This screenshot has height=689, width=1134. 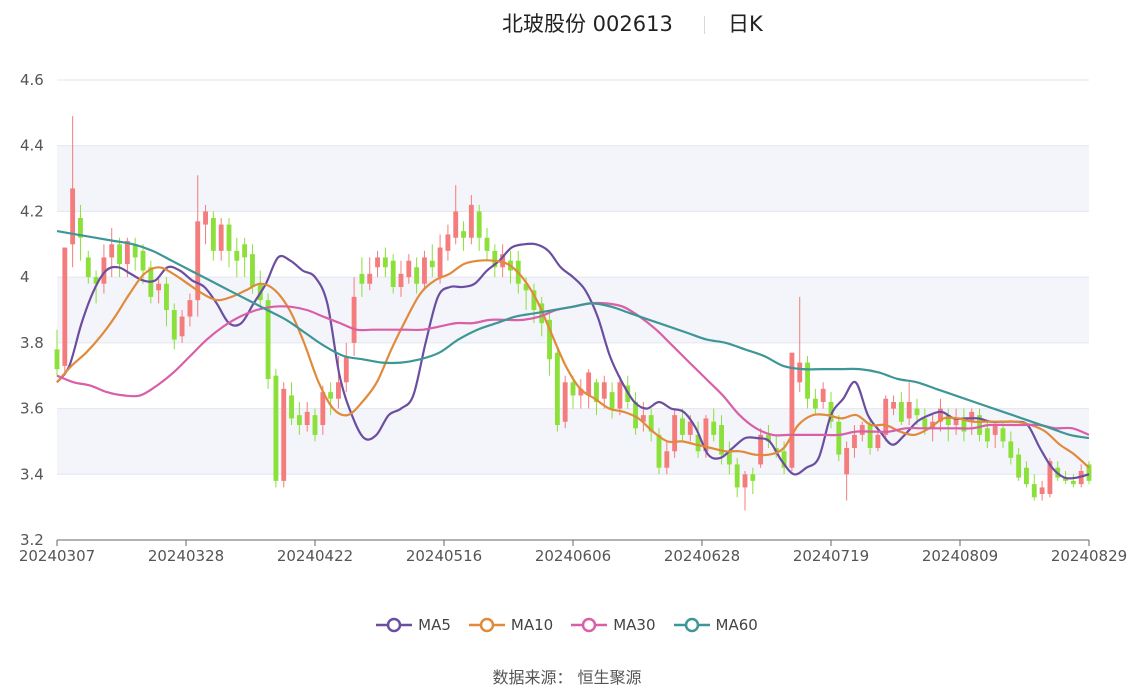 What do you see at coordinates (25, 277) in the screenshot?
I see `y-tick-label: 4` at bounding box center [25, 277].